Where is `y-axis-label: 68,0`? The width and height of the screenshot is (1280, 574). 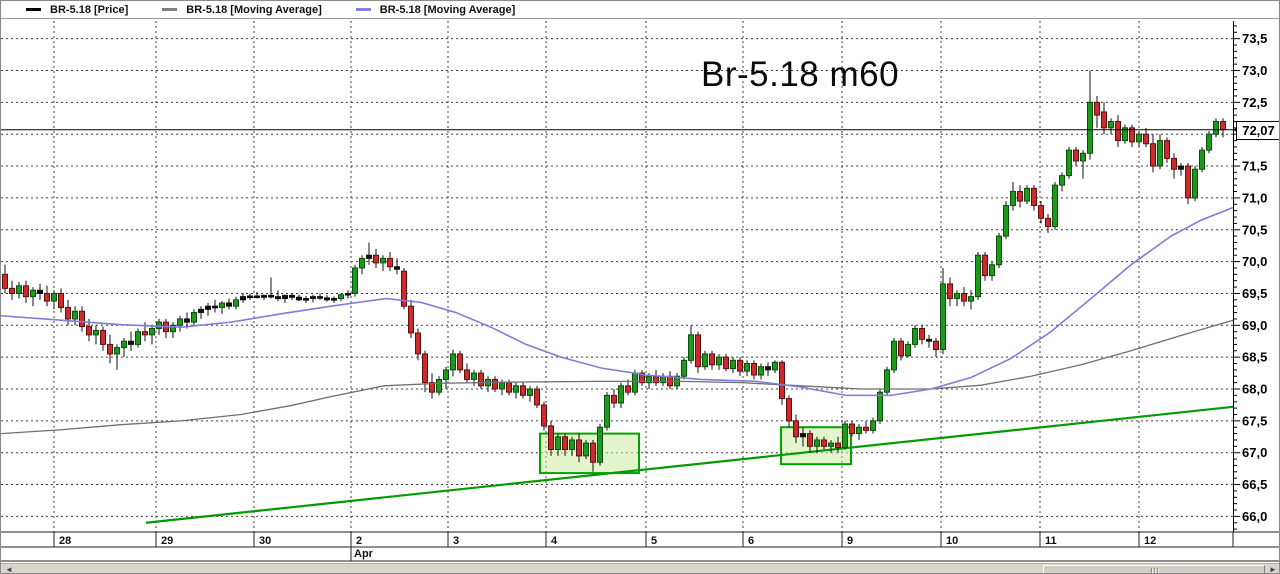
y-axis-label: 68,0 is located at coordinates (1254, 389).